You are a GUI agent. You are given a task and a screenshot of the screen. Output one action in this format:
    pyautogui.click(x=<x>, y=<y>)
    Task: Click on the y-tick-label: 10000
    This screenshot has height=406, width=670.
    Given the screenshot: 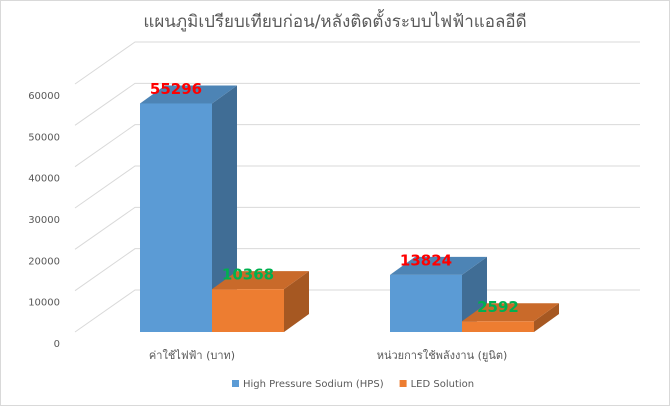 What is the action you would take?
    pyautogui.click(x=44, y=303)
    